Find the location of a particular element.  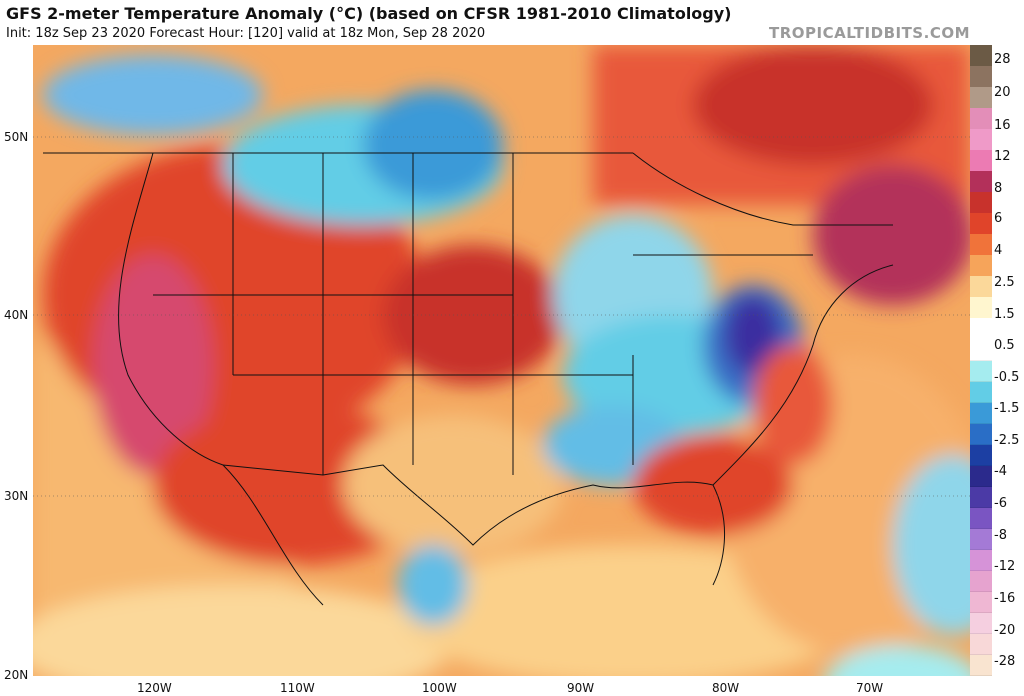

legend-label: -28 is located at coordinates (1005, 661).